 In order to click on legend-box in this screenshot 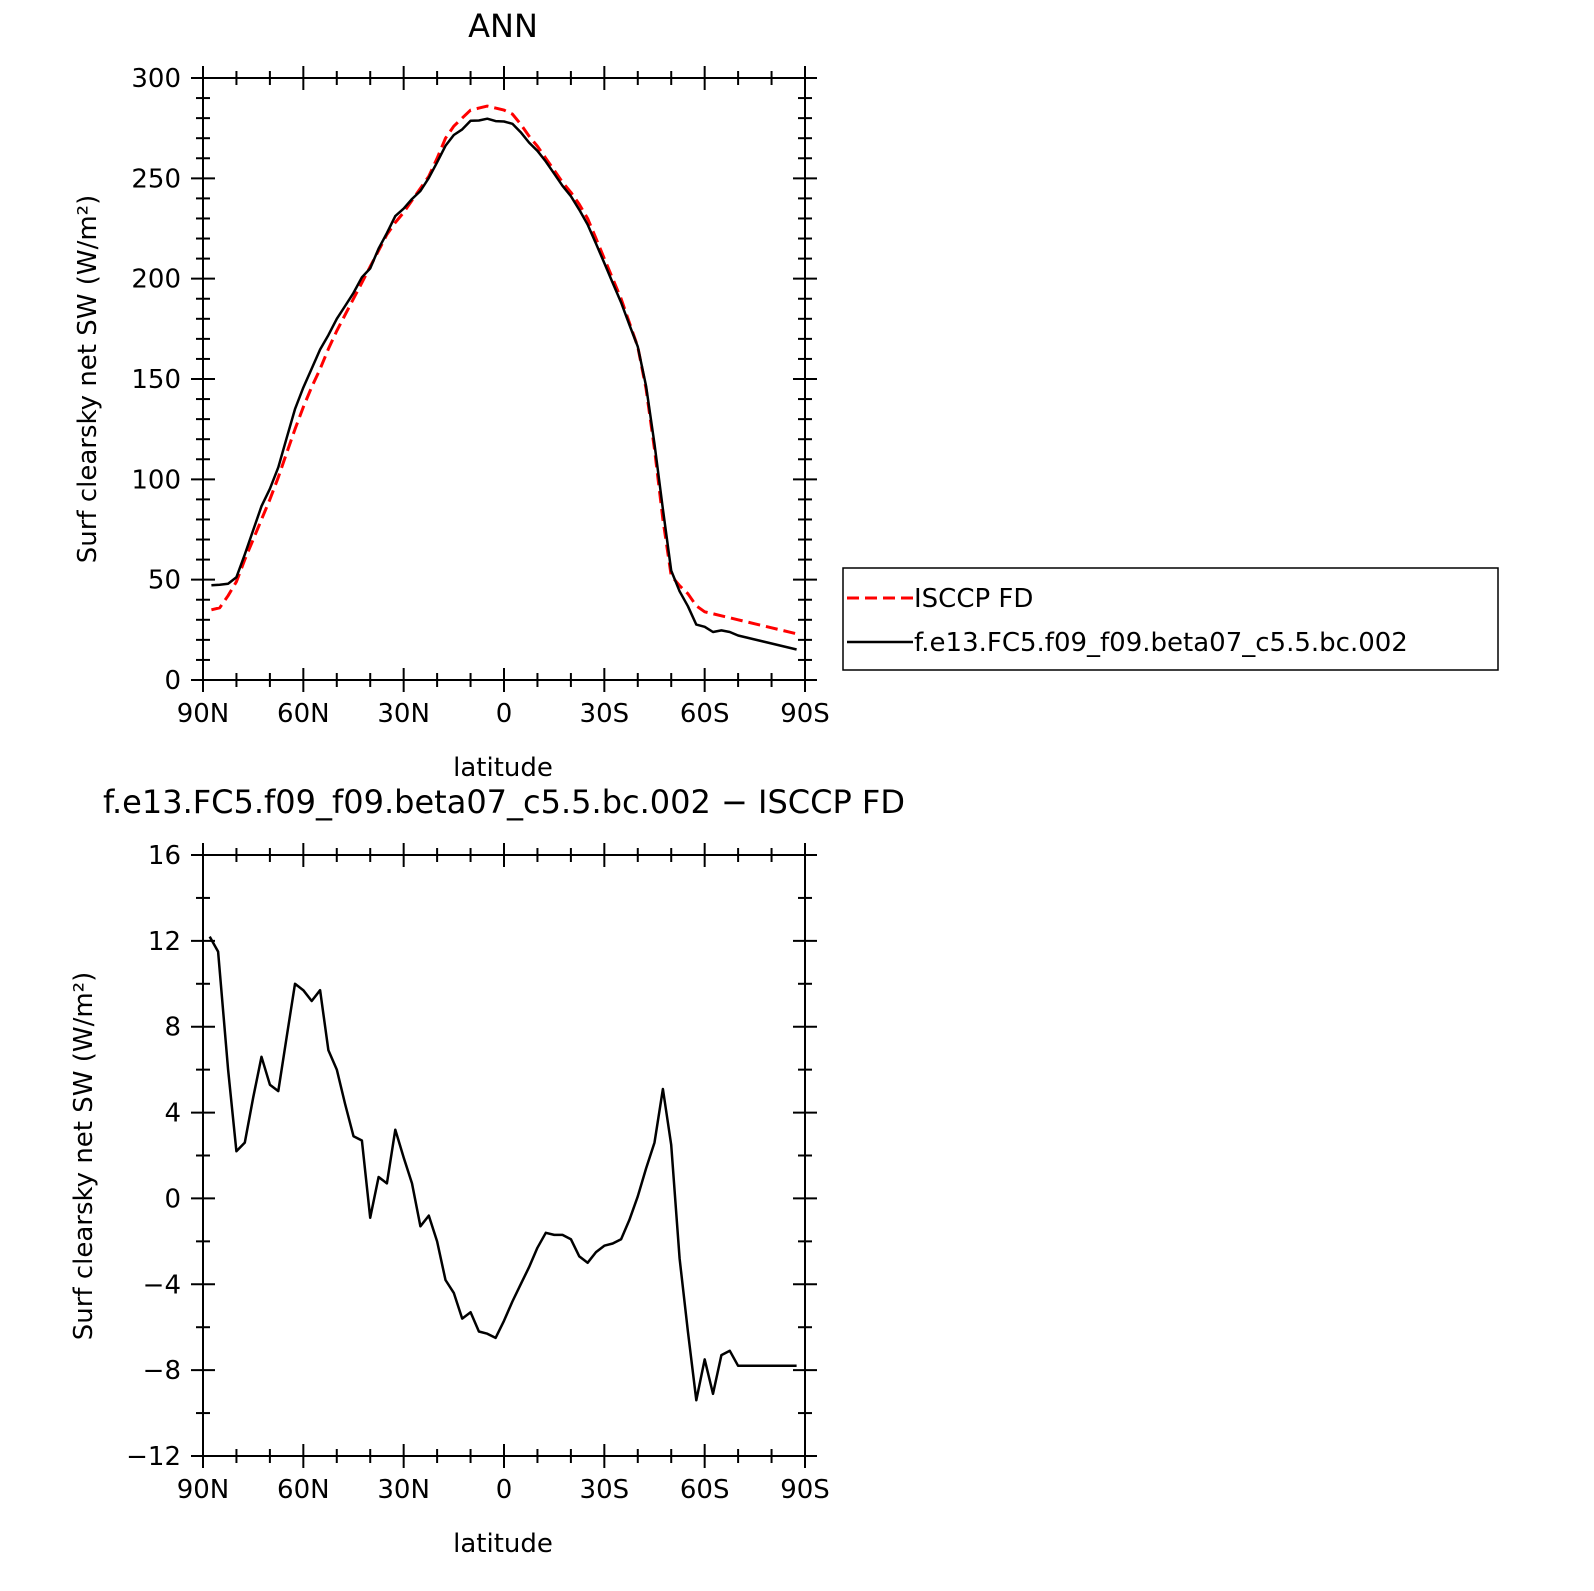, I will do `click(1170, 619)`.